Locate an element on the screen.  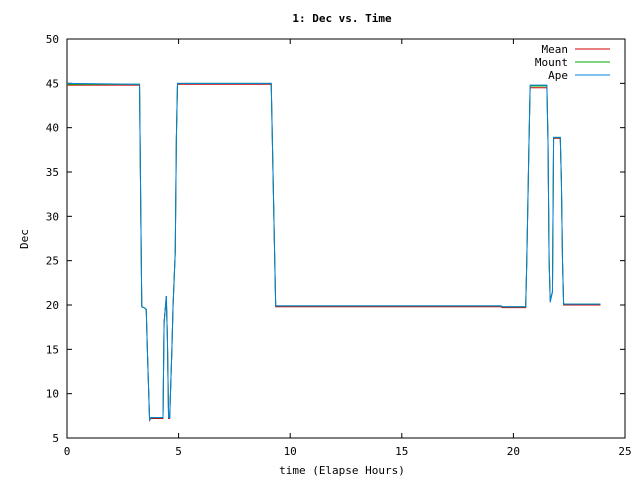
y-tick-label: 10 is located at coordinates (52, 394).